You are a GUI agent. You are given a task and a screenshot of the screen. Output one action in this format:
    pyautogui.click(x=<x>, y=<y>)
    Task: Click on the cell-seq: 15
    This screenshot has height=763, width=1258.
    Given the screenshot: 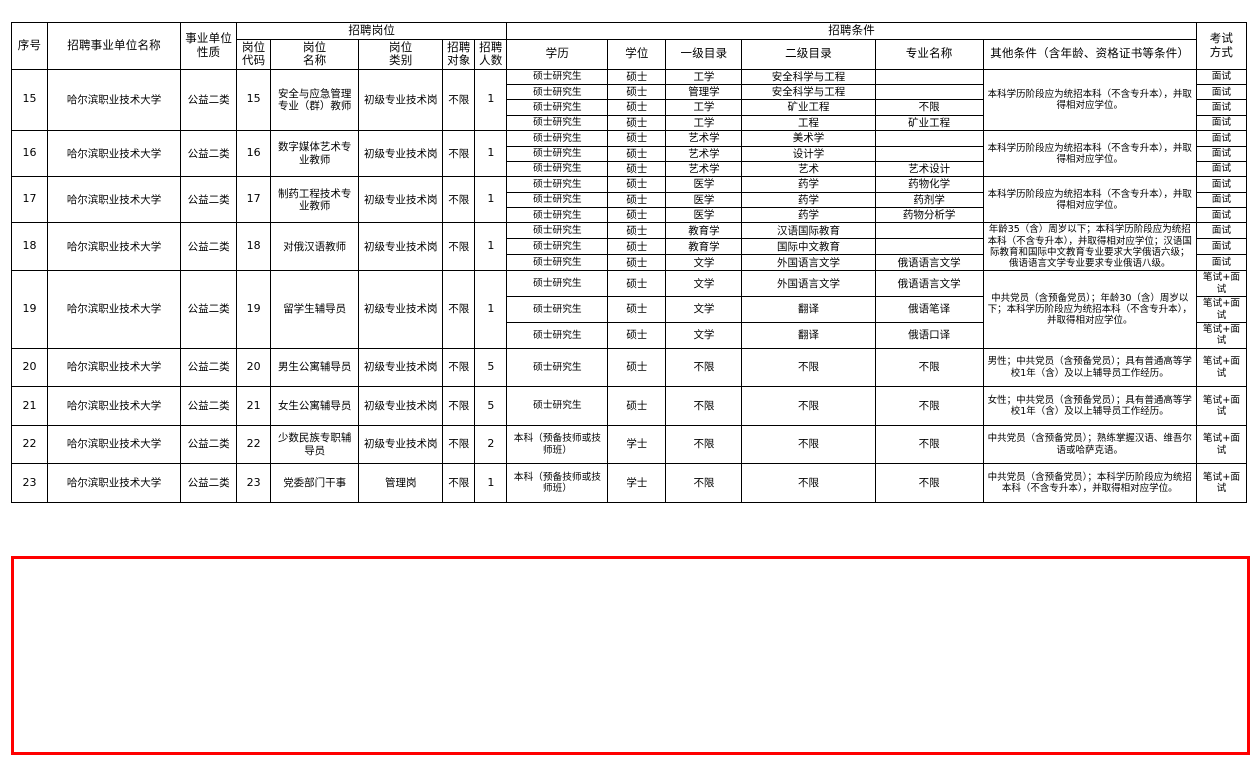 What is the action you would take?
    pyautogui.click(x=29, y=100)
    